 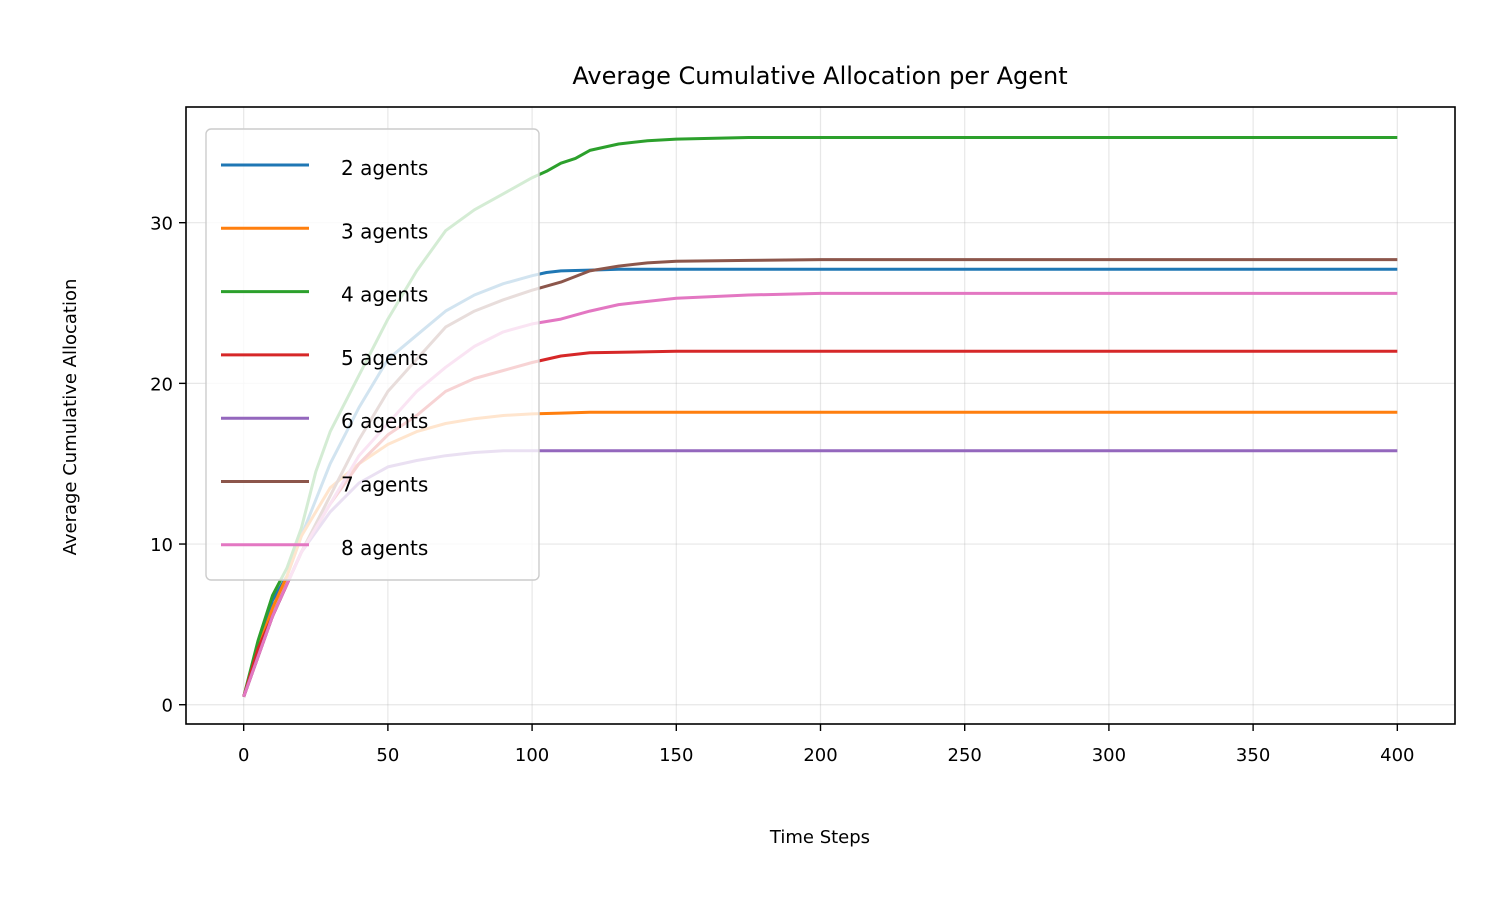 I want to click on legend-label: 5 agents, so click(x=384, y=358).